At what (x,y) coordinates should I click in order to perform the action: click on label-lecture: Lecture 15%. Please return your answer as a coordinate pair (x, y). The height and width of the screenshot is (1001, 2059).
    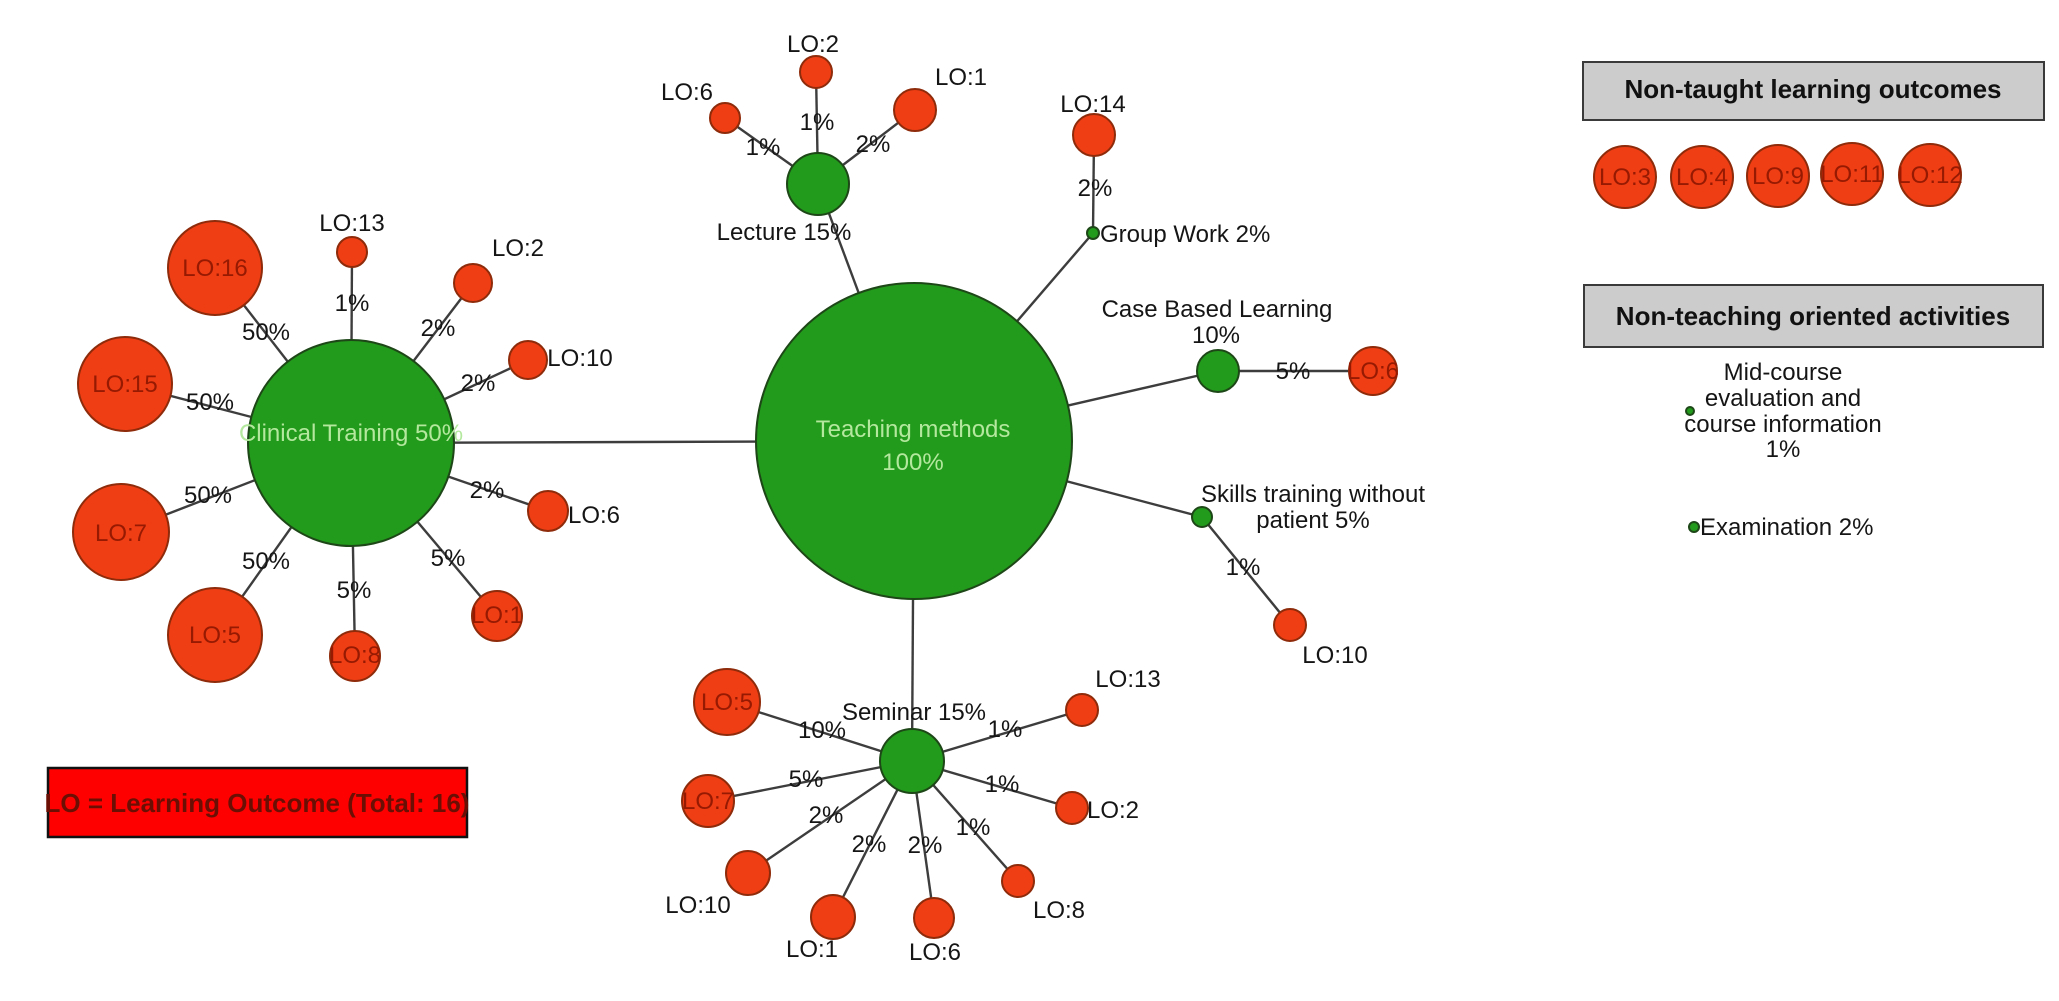
    Looking at the image, I should click on (784, 232).